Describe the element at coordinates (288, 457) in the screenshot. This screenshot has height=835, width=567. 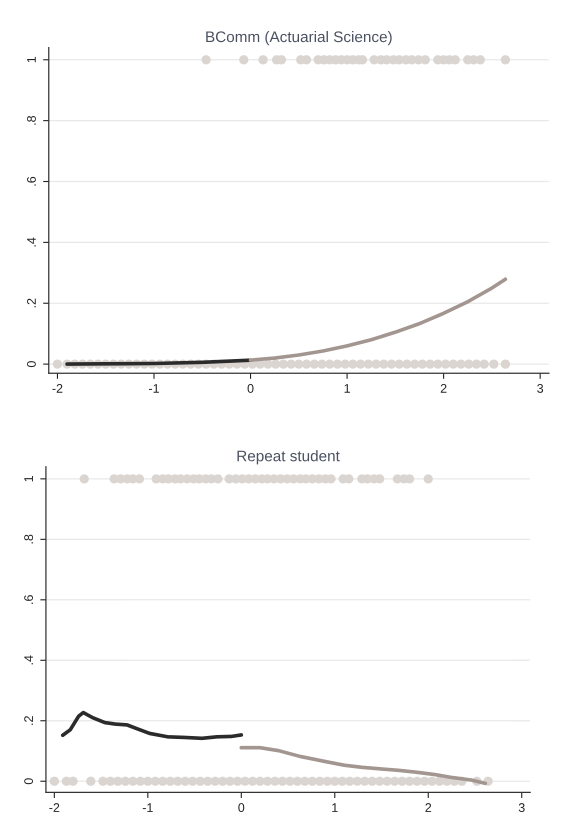
I see `chart-title: Repeat student` at that location.